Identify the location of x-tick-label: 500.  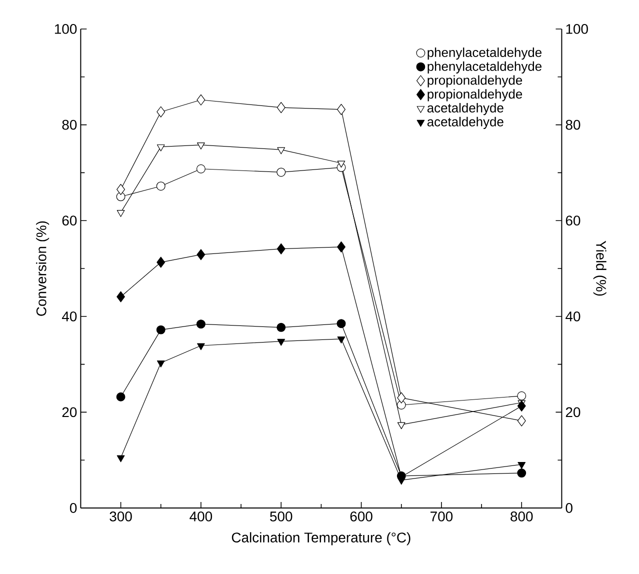
(281, 517).